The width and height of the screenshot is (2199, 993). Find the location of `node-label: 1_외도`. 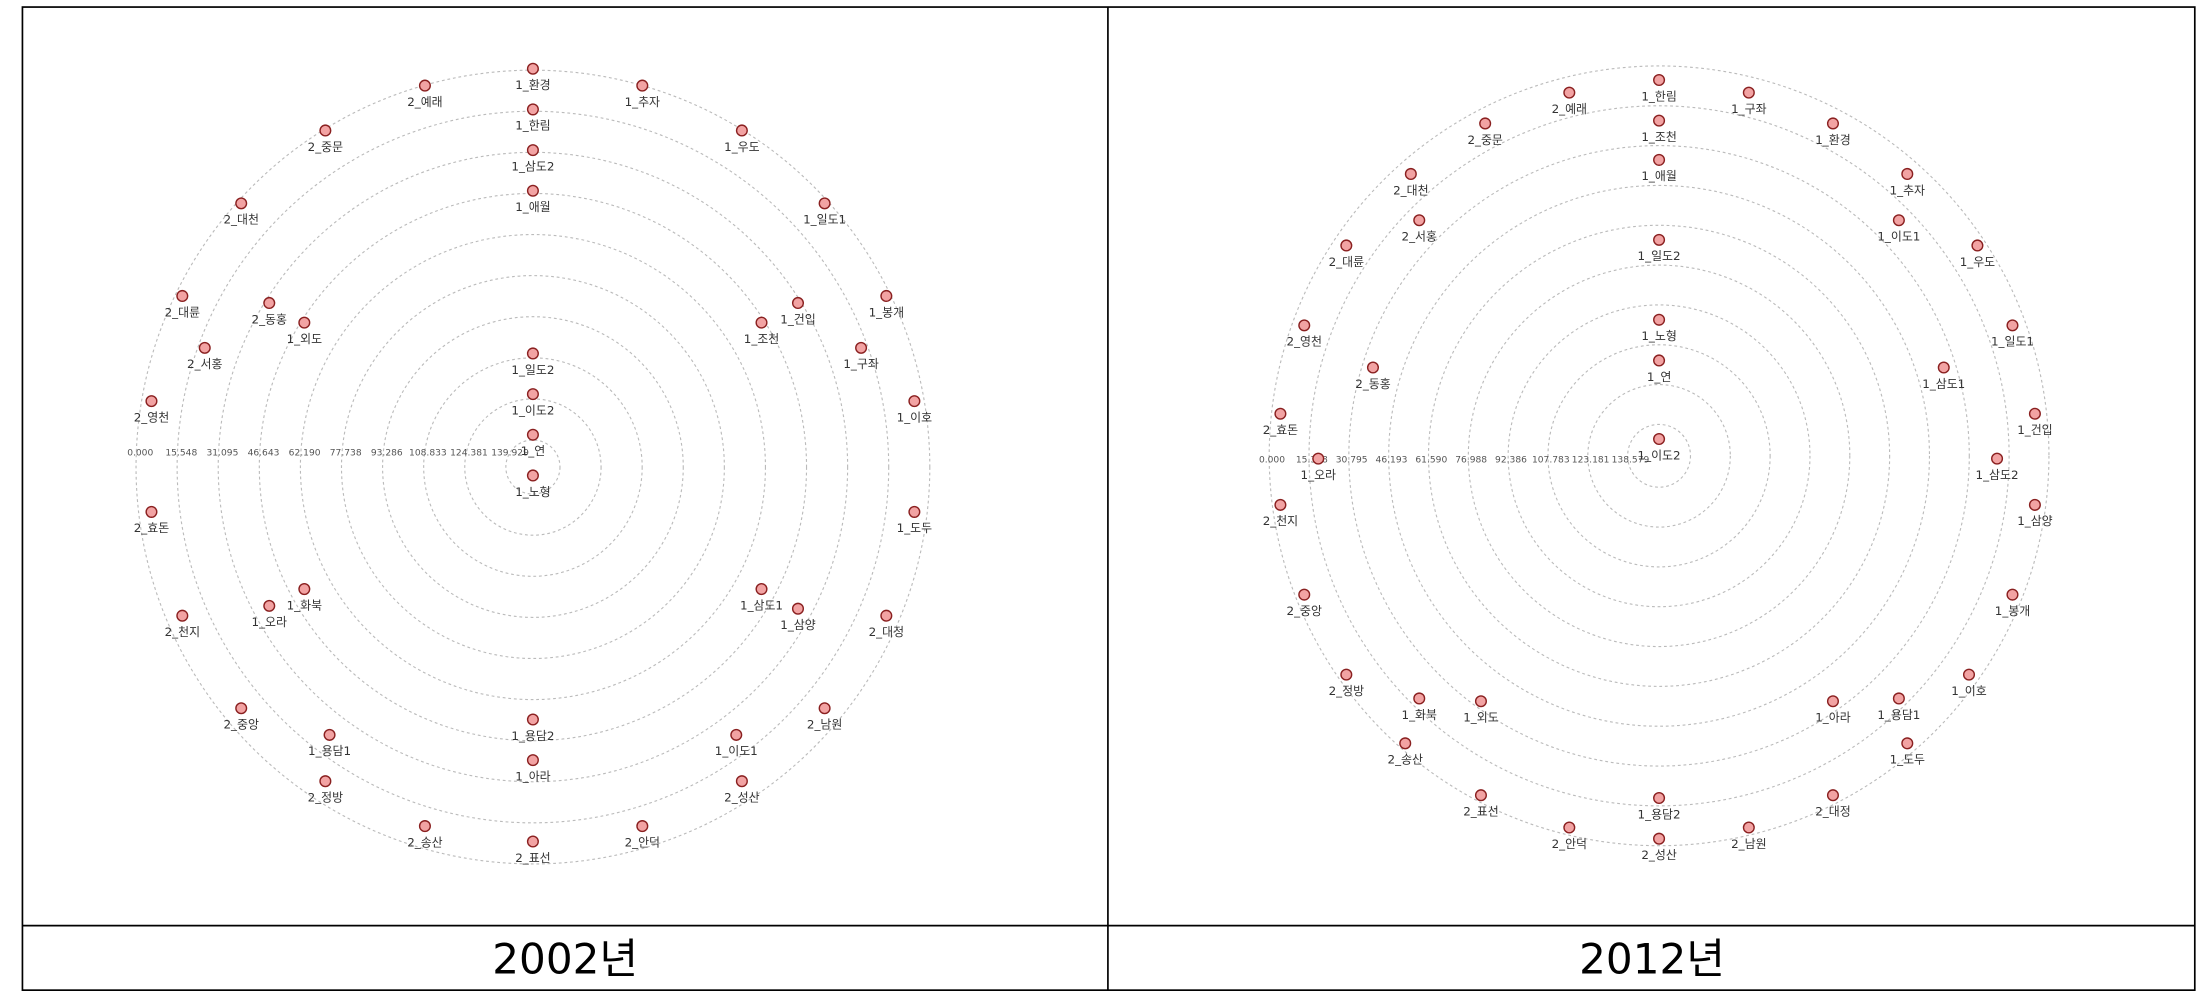

node-label: 1_외도 is located at coordinates (304, 339).